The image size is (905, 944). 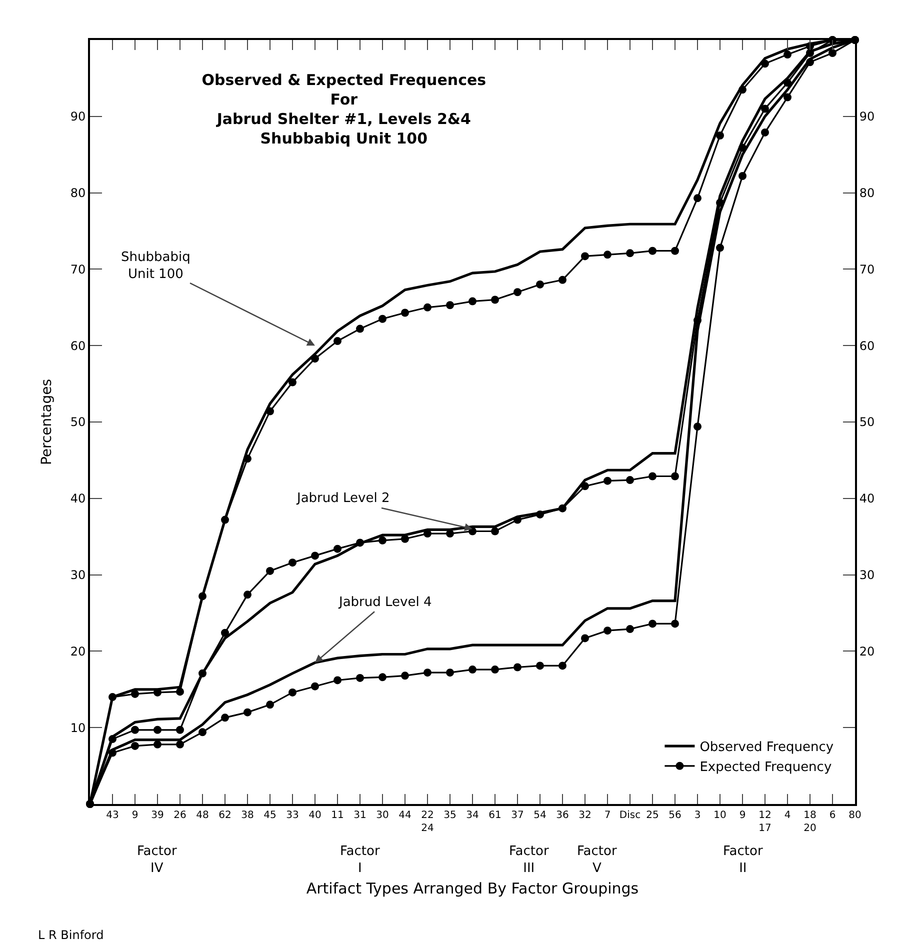 I want to click on x-tick-label: 38, so click(x=247, y=815).